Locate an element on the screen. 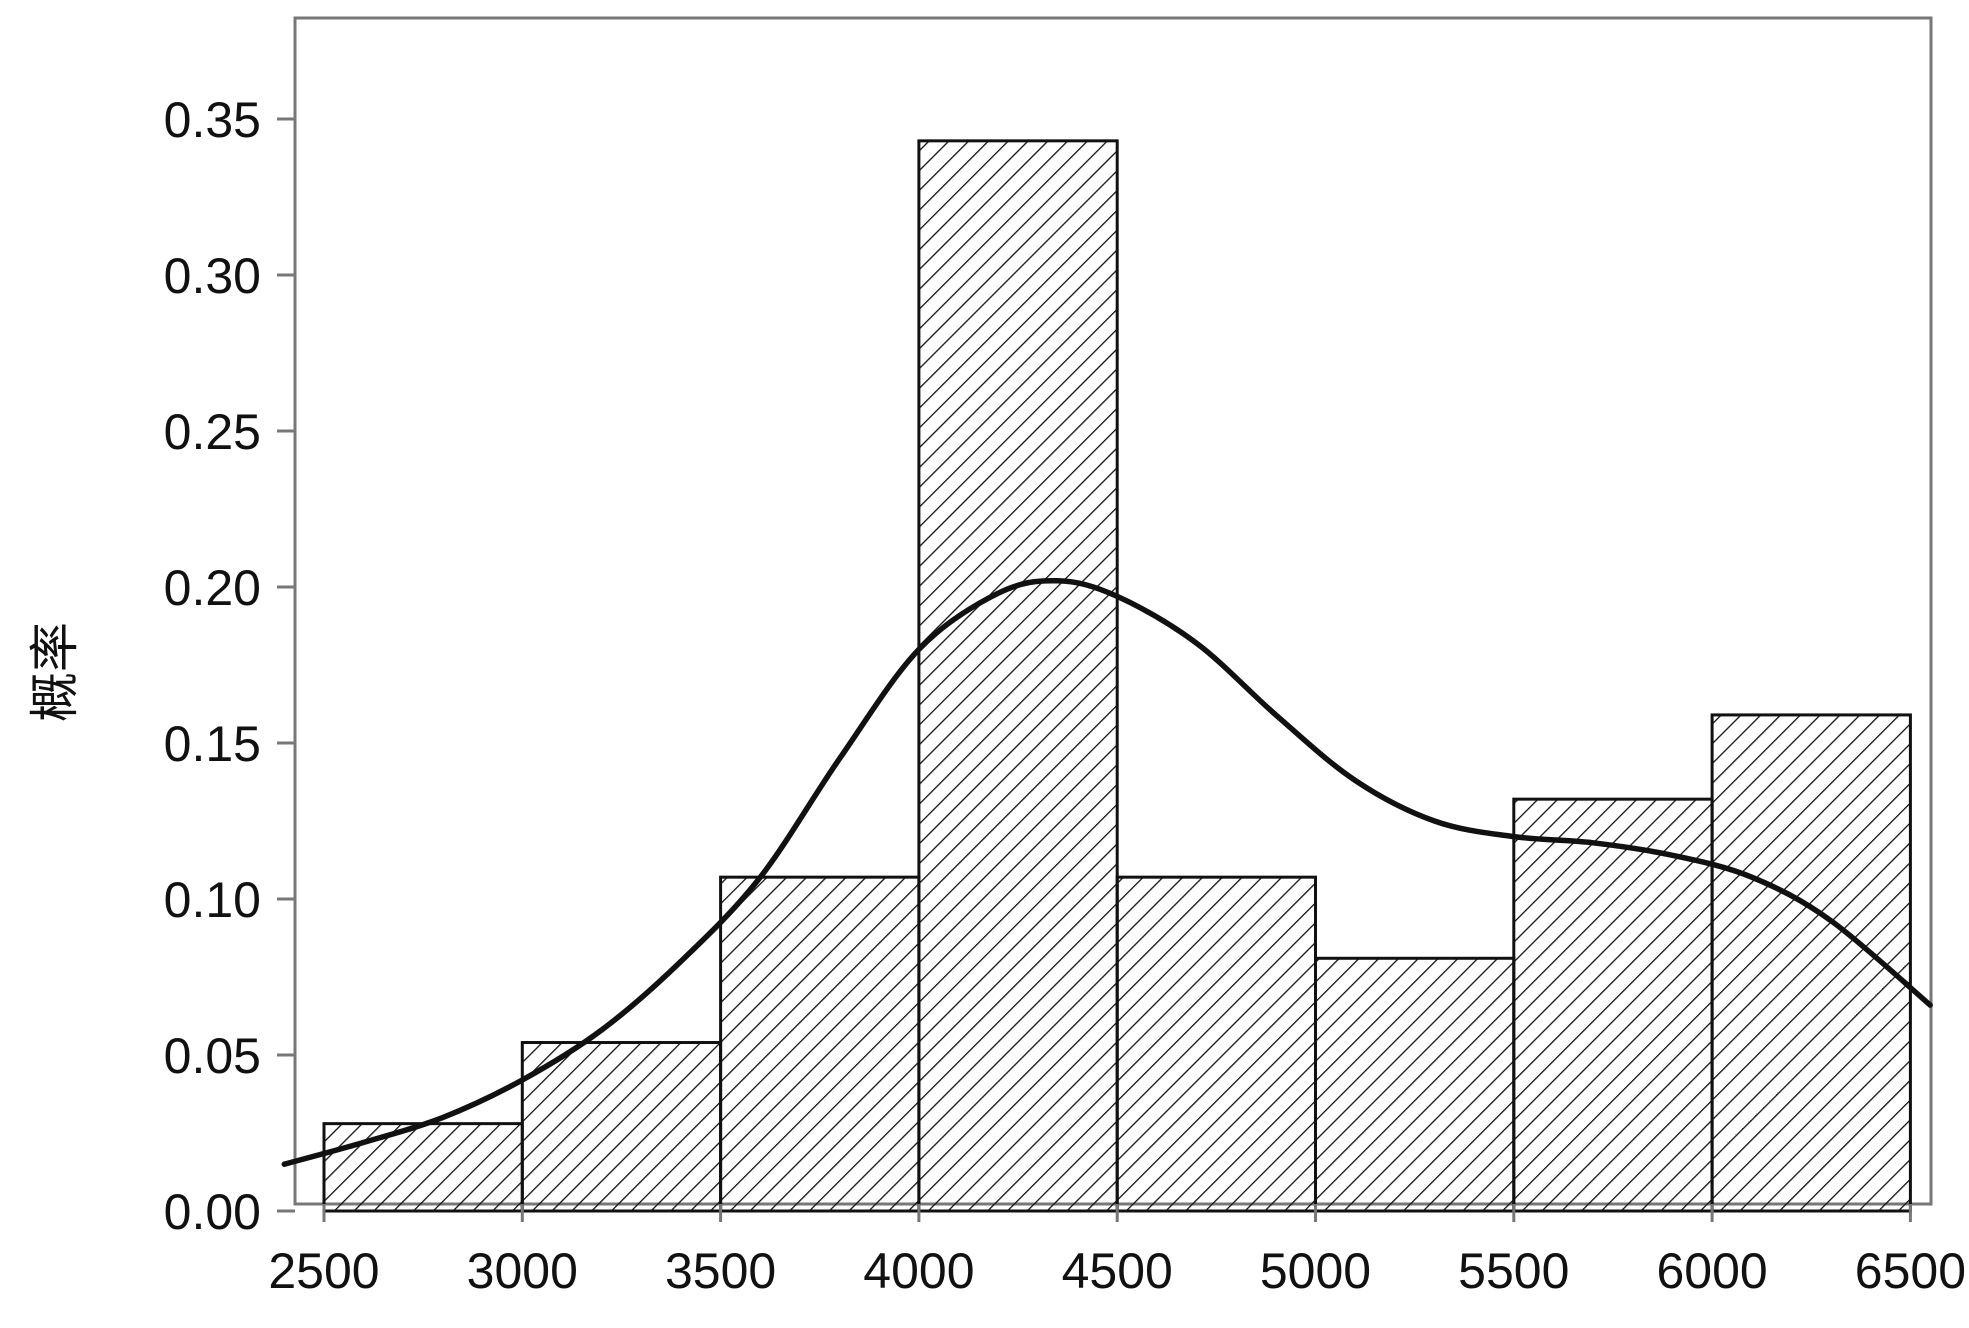  x-tick-label: 6000 is located at coordinates (1711, 1271).